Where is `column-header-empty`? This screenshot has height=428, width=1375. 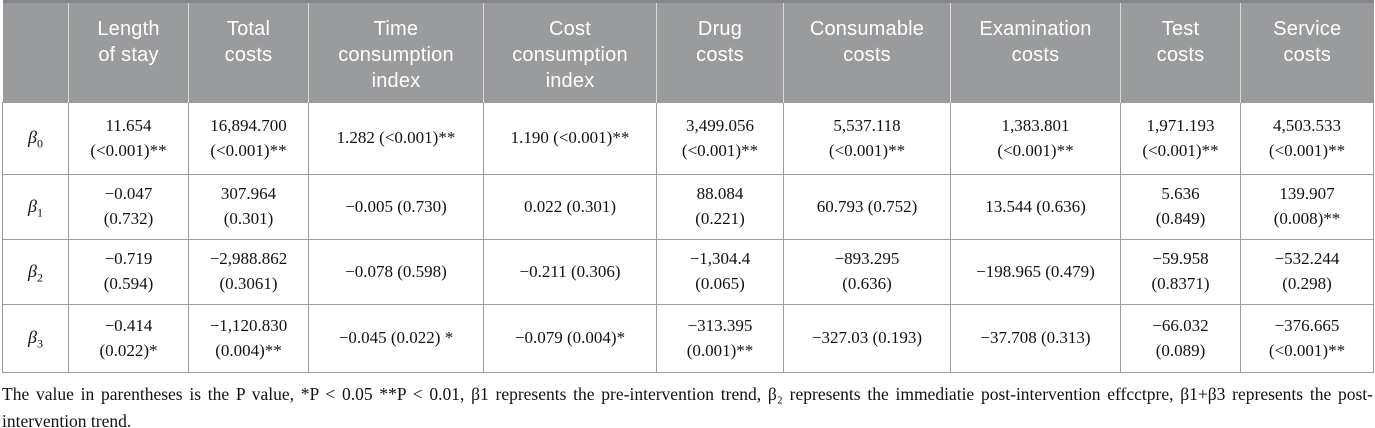
column-header-empty is located at coordinates (35, 52).